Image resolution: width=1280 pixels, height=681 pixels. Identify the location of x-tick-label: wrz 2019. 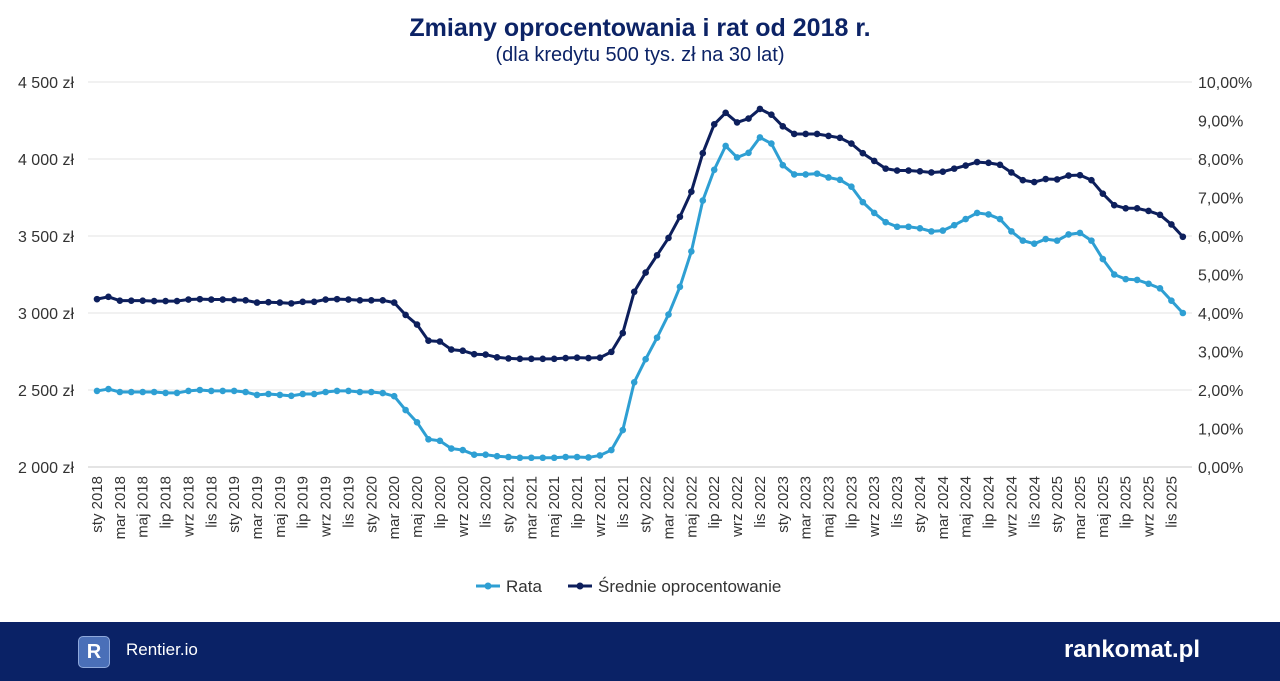
(326, 507).